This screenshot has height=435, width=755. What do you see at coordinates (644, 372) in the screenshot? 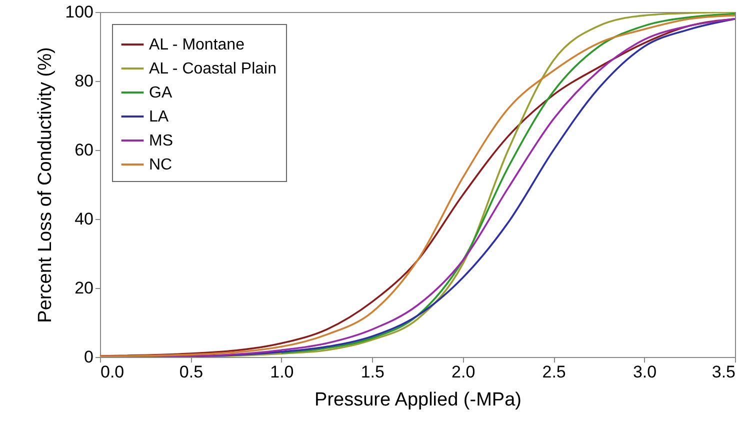
I see `x-tick-label: 3.0` at bounding box center [644, 372].